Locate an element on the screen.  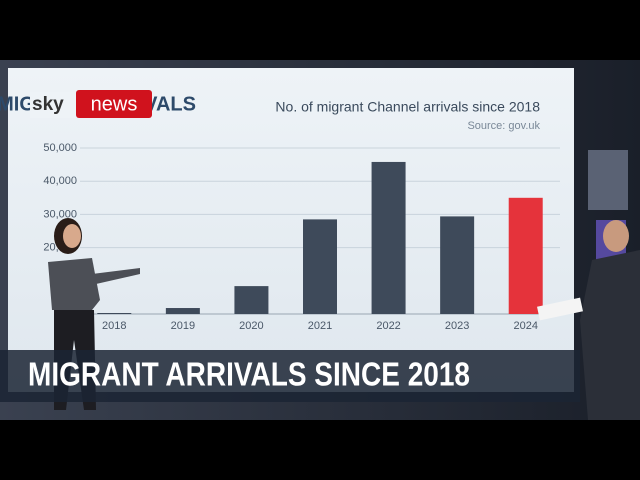
studio-light is located at coordinates (608, 180).